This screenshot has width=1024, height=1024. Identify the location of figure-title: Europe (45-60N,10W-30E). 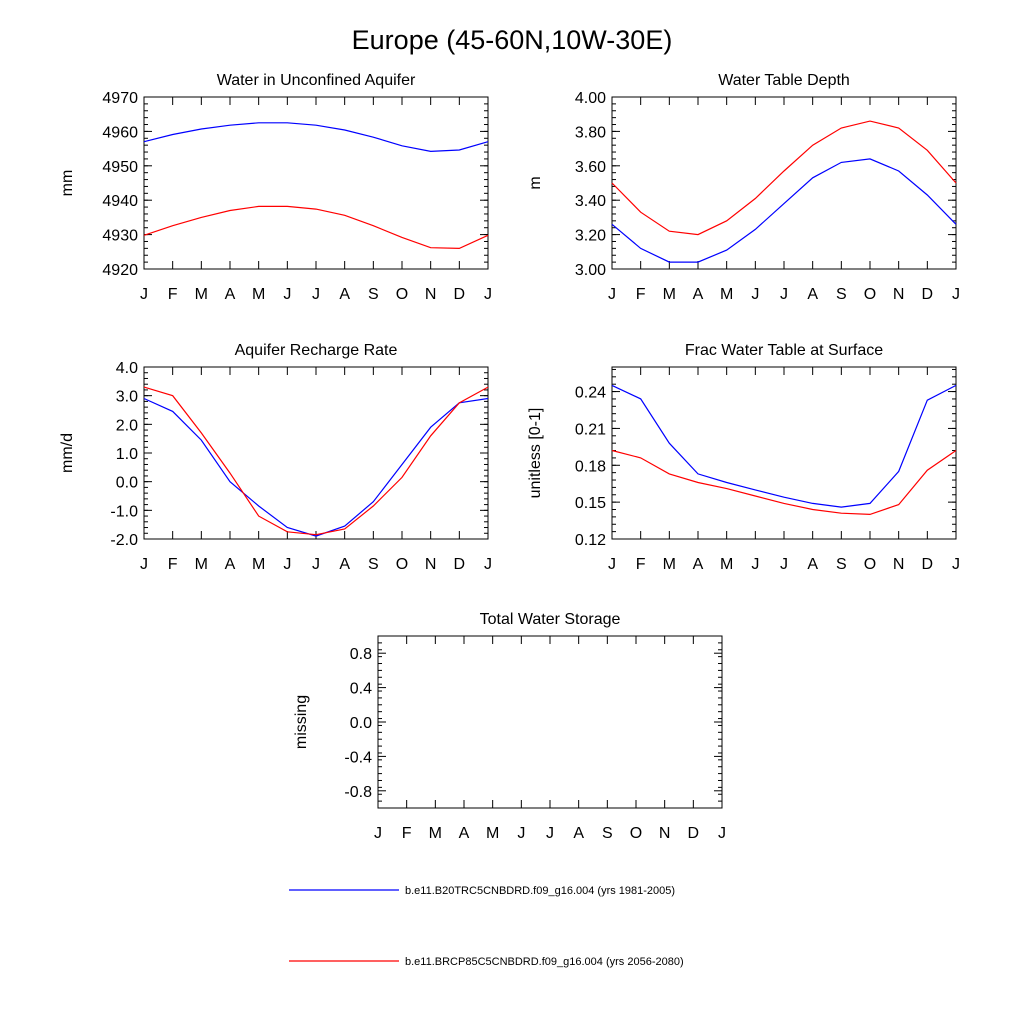
(512, 40).